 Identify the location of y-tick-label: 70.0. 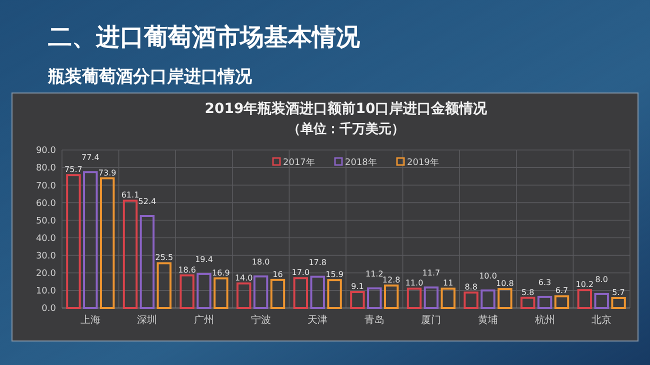
(46, 186).